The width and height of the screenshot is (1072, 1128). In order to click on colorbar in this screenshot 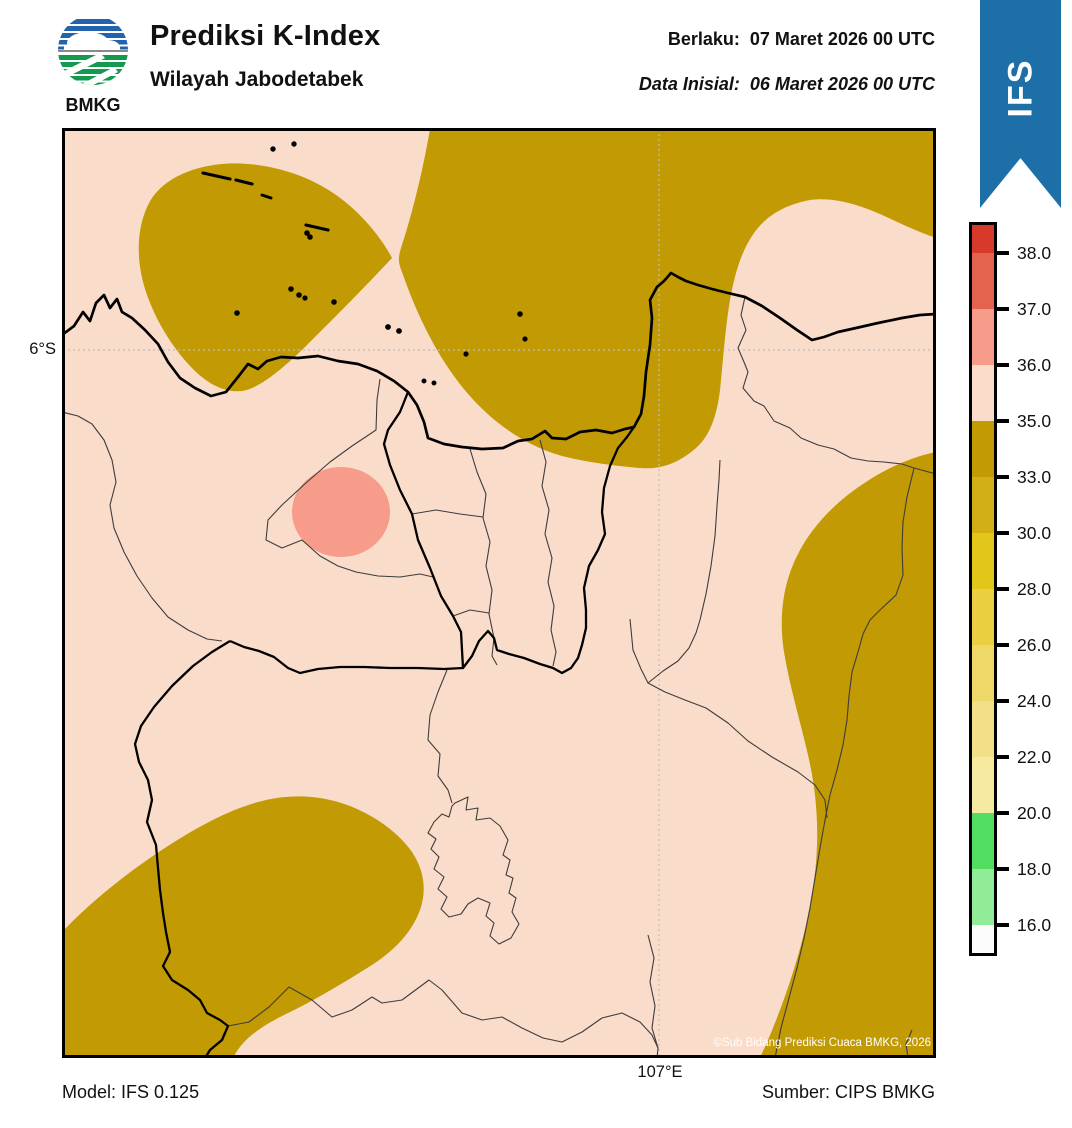, I will do `click(983, 589)`.